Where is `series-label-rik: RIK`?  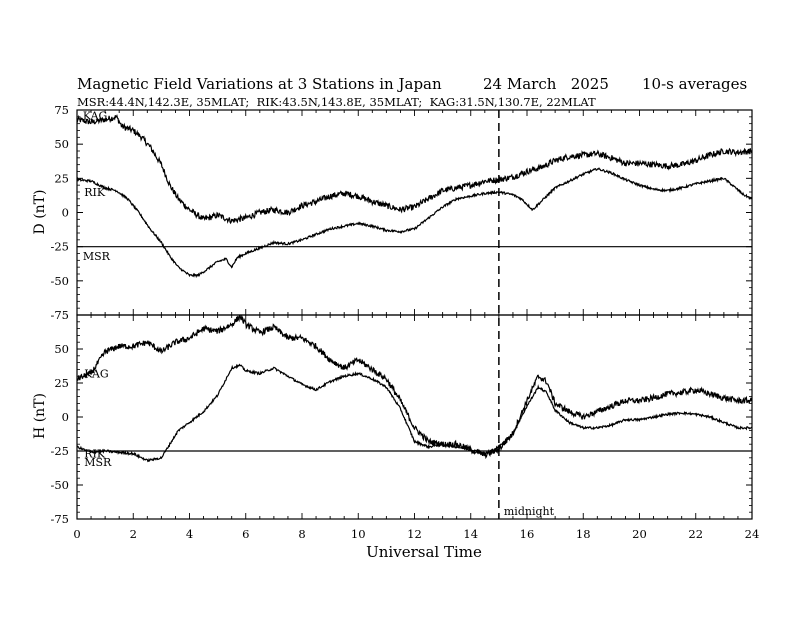 series-label-rik: RIK is located at coordinates (95, 192).